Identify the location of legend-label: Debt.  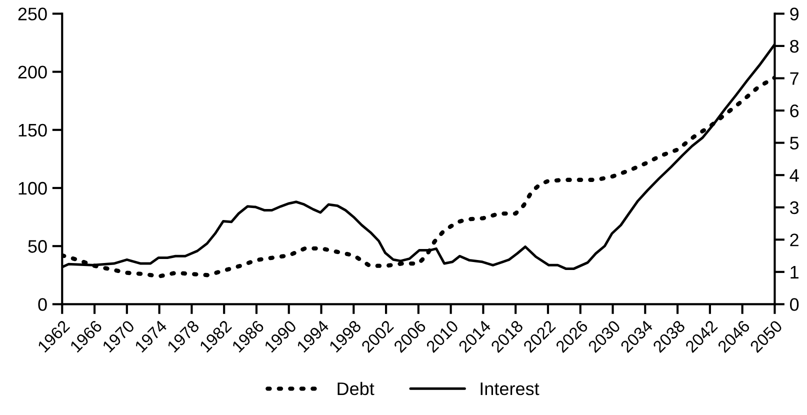
(356, 389).